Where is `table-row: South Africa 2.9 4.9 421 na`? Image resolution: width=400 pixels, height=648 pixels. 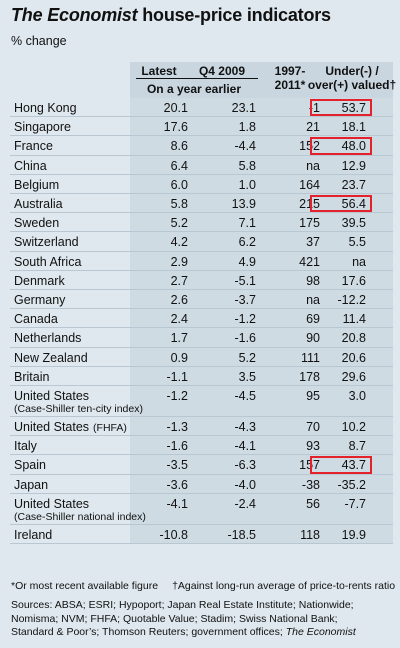
table-row: South Africa 2.9 4.9 421 na is located at coordinates (201, 261).